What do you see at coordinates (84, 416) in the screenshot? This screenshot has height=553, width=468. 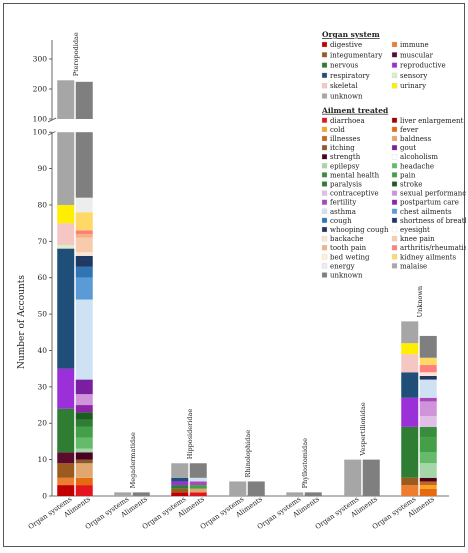 I see `bar-segment-pteropodidae-ailment-stroke` at bounding box center [84, 416].